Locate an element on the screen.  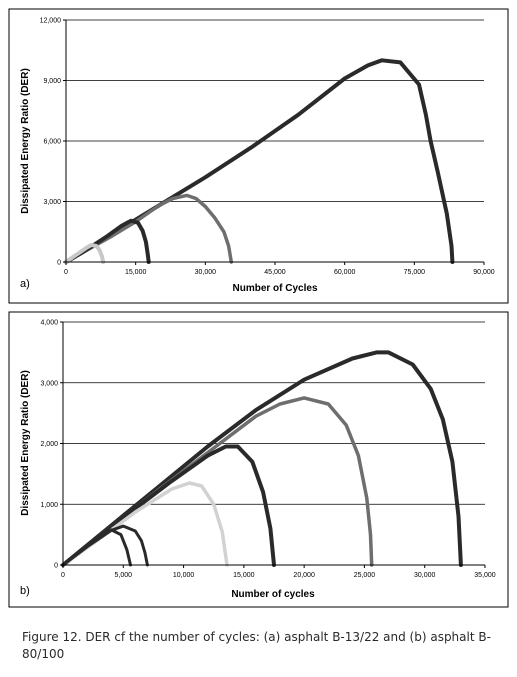
y-tick-label: 1,000 is located at coordinates (49, 505).